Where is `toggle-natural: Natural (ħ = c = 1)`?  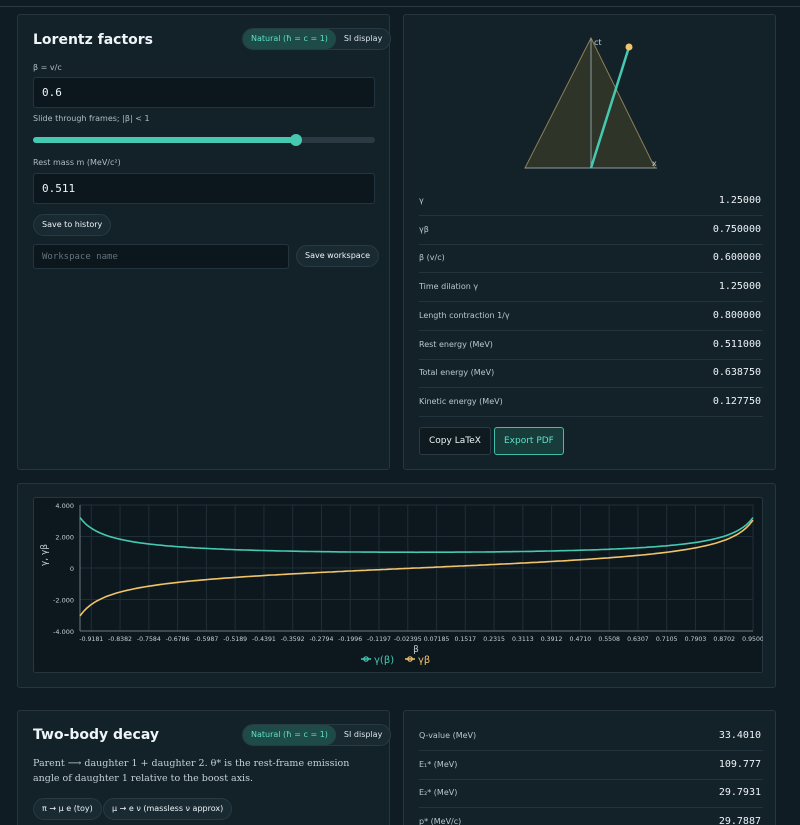 toggle-natural: Natural (ħ = c = 1) is located at coordinates (289, 39).